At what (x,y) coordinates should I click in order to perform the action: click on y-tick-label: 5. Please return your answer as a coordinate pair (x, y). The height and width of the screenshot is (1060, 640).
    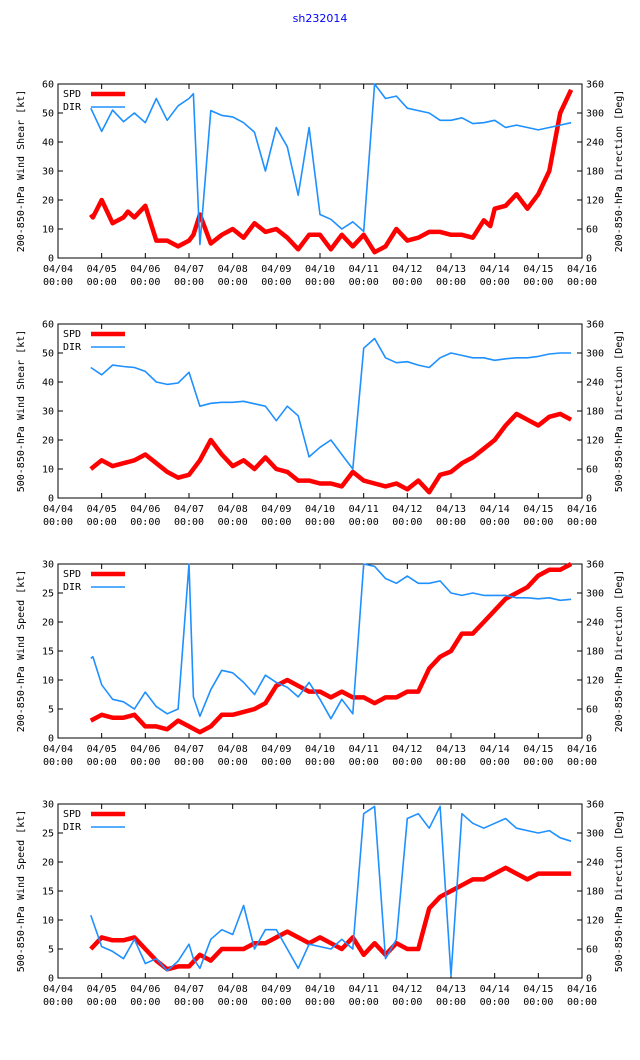
    Looking at the image, I should click on (51, 950).